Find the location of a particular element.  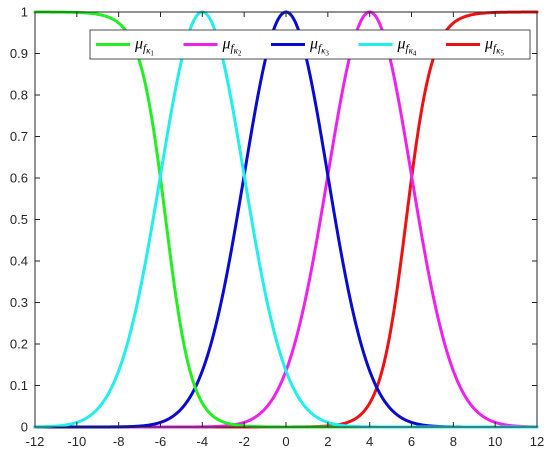

y-tick-label: 0.7 is located at coordinates (19, 136).